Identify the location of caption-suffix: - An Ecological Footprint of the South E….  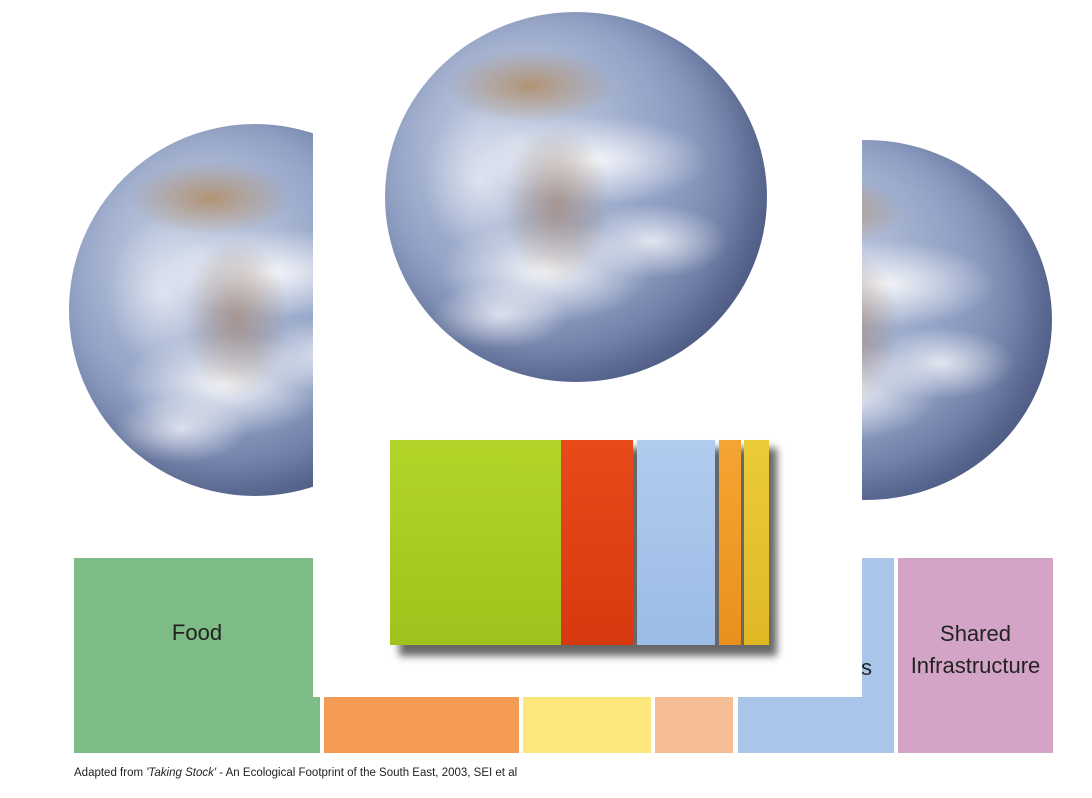
(367, 773).